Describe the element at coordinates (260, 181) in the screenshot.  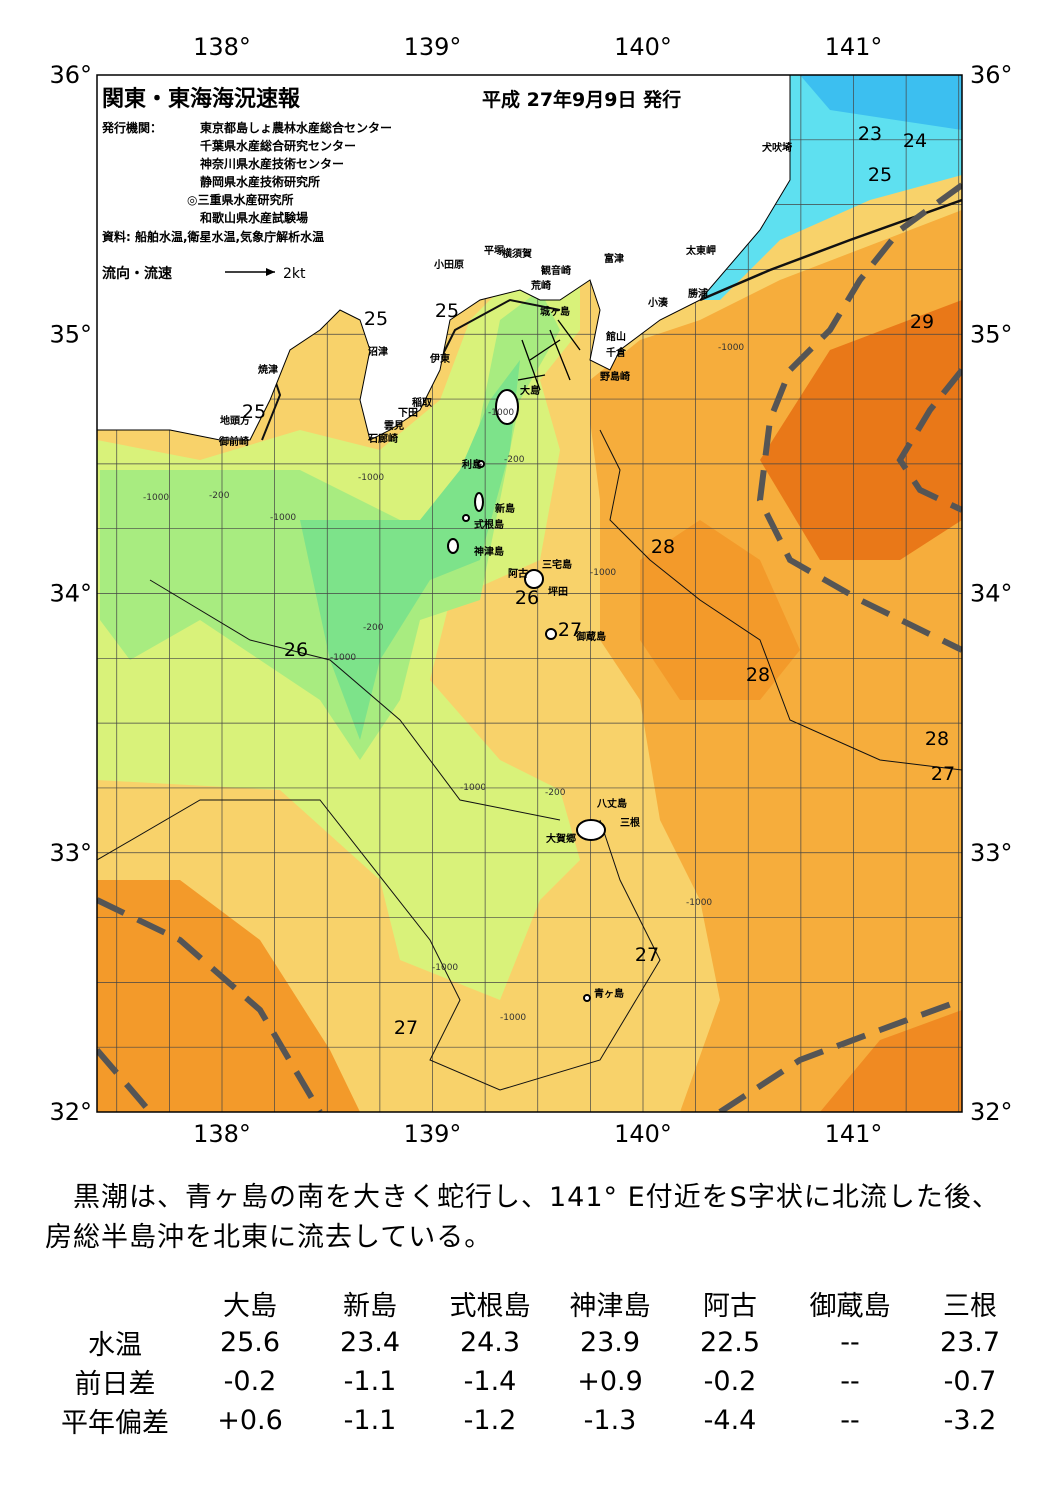
I see `issuer: 静岡県水産技術研究所` at that location.